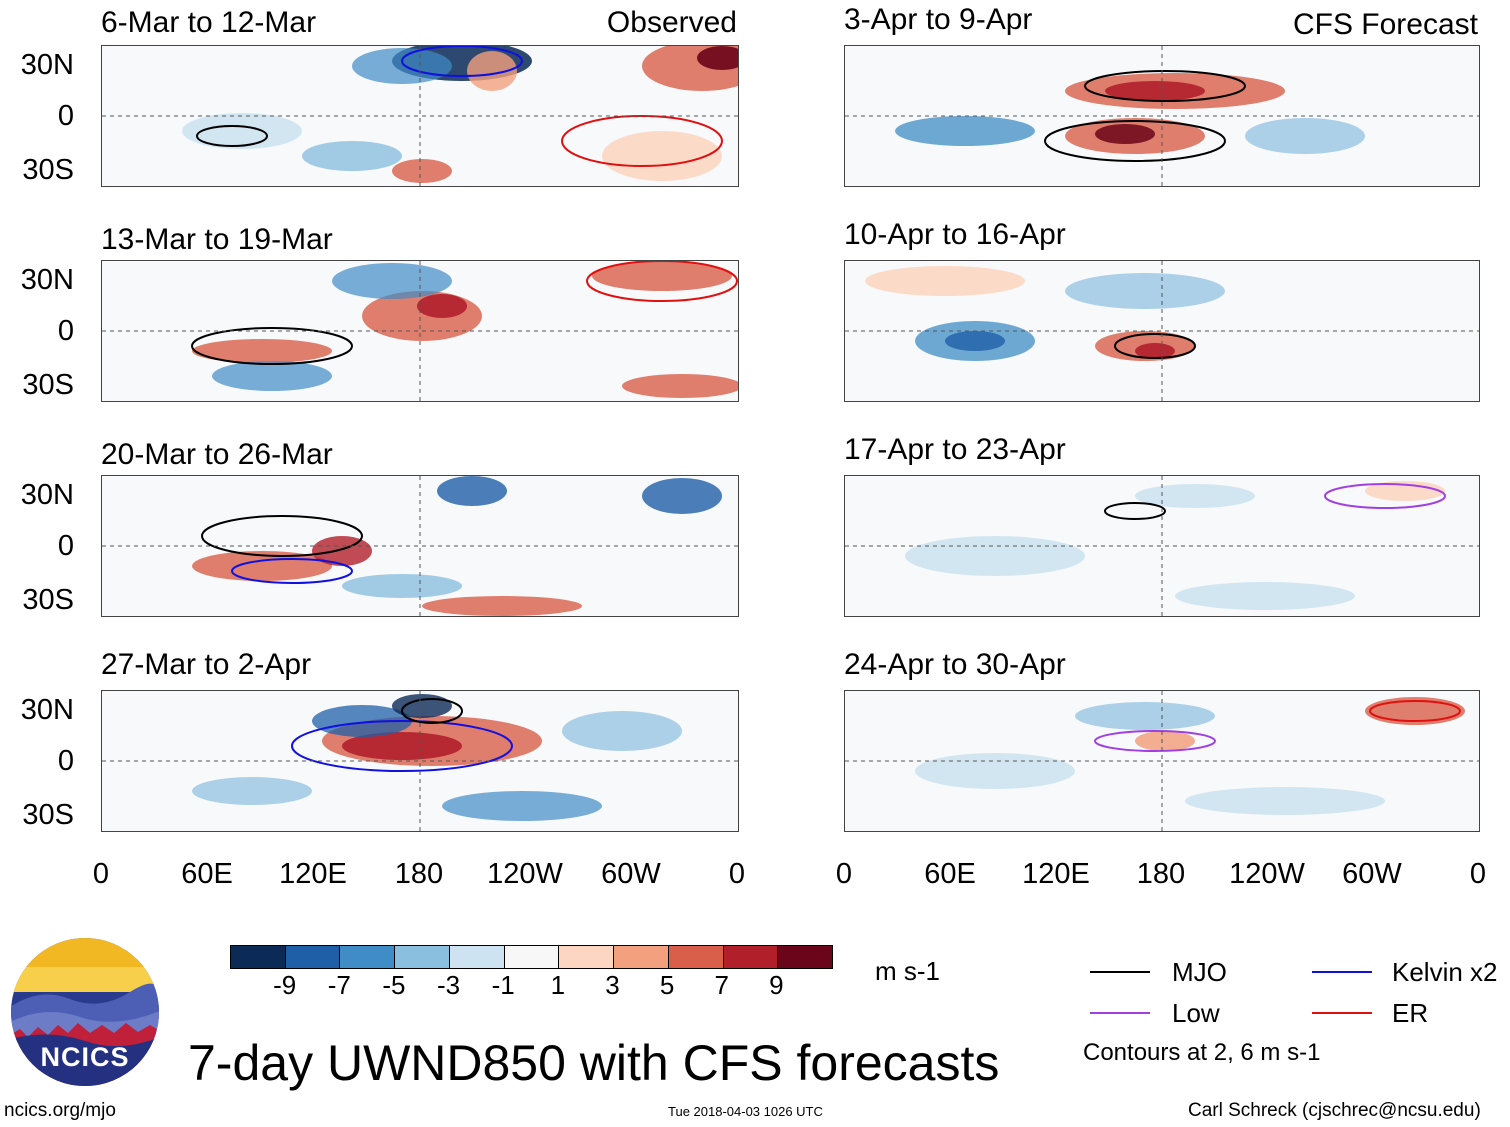  What do you see at coordinates (745, 1111) in the screenshot?
I see `footer-timestamp: Tue 2018-04-03 1026 UTC` at bounding box center [745, 1111].